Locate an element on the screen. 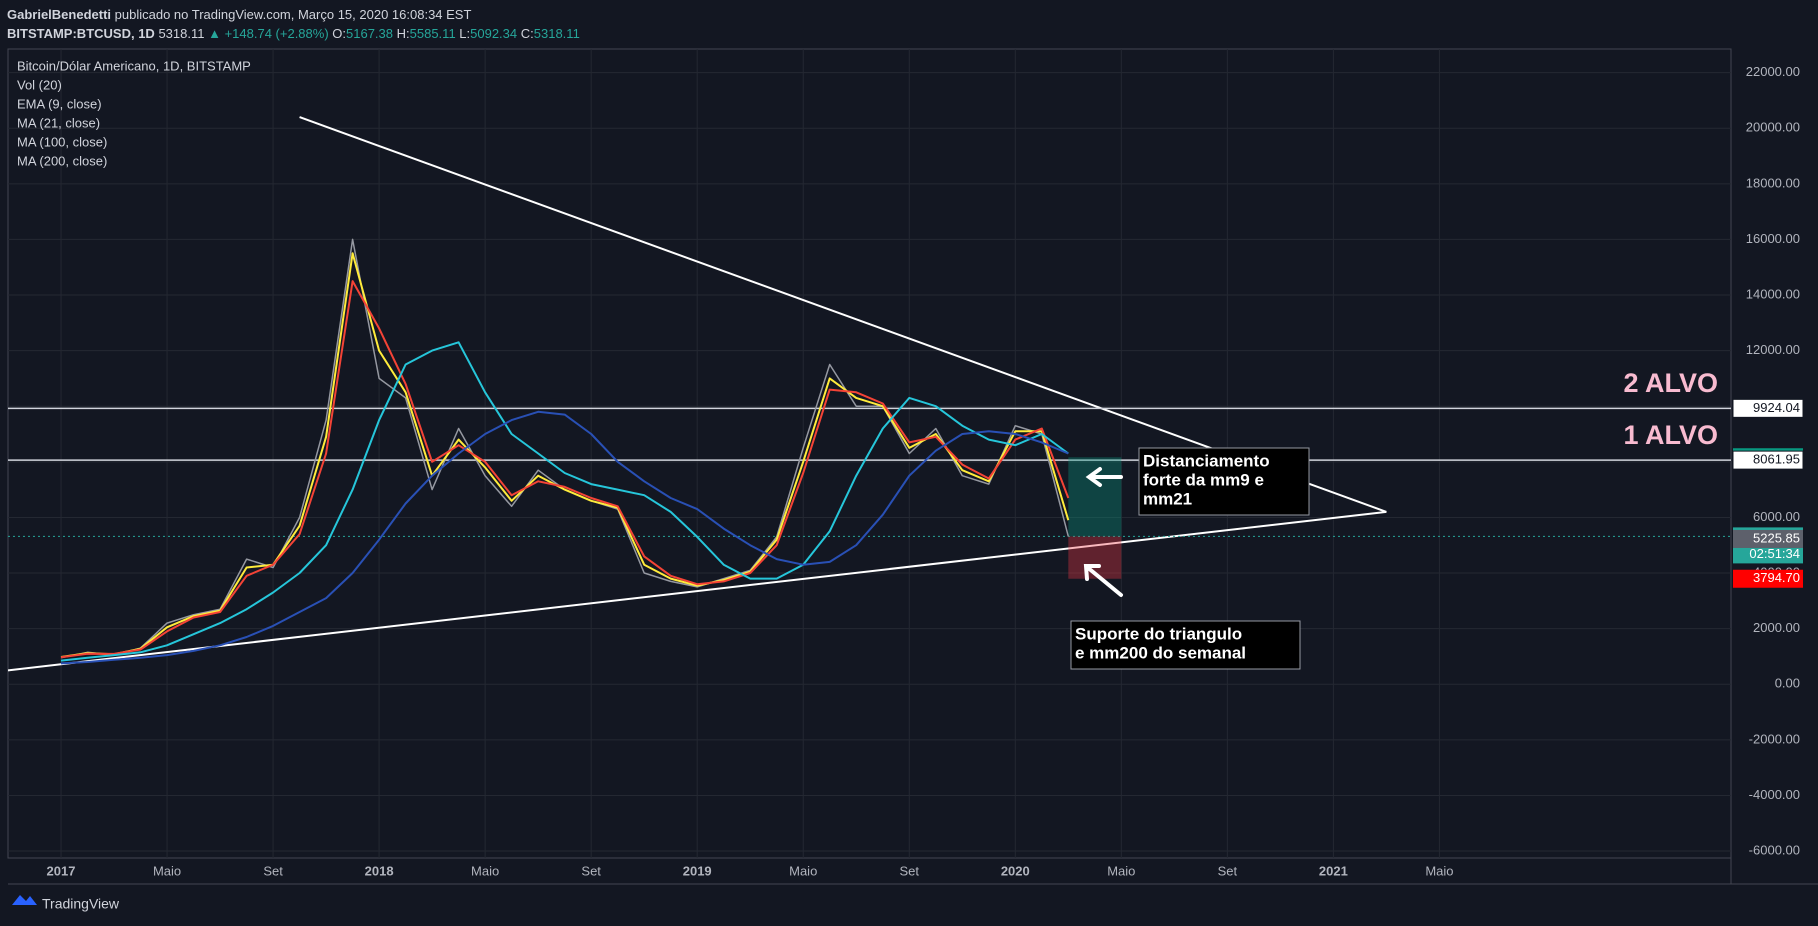 Image resolution: width=1818 pixels, height=926 pixels. change: ▲ +148.74 (+2.88%) is located at coordinates (268, 33).